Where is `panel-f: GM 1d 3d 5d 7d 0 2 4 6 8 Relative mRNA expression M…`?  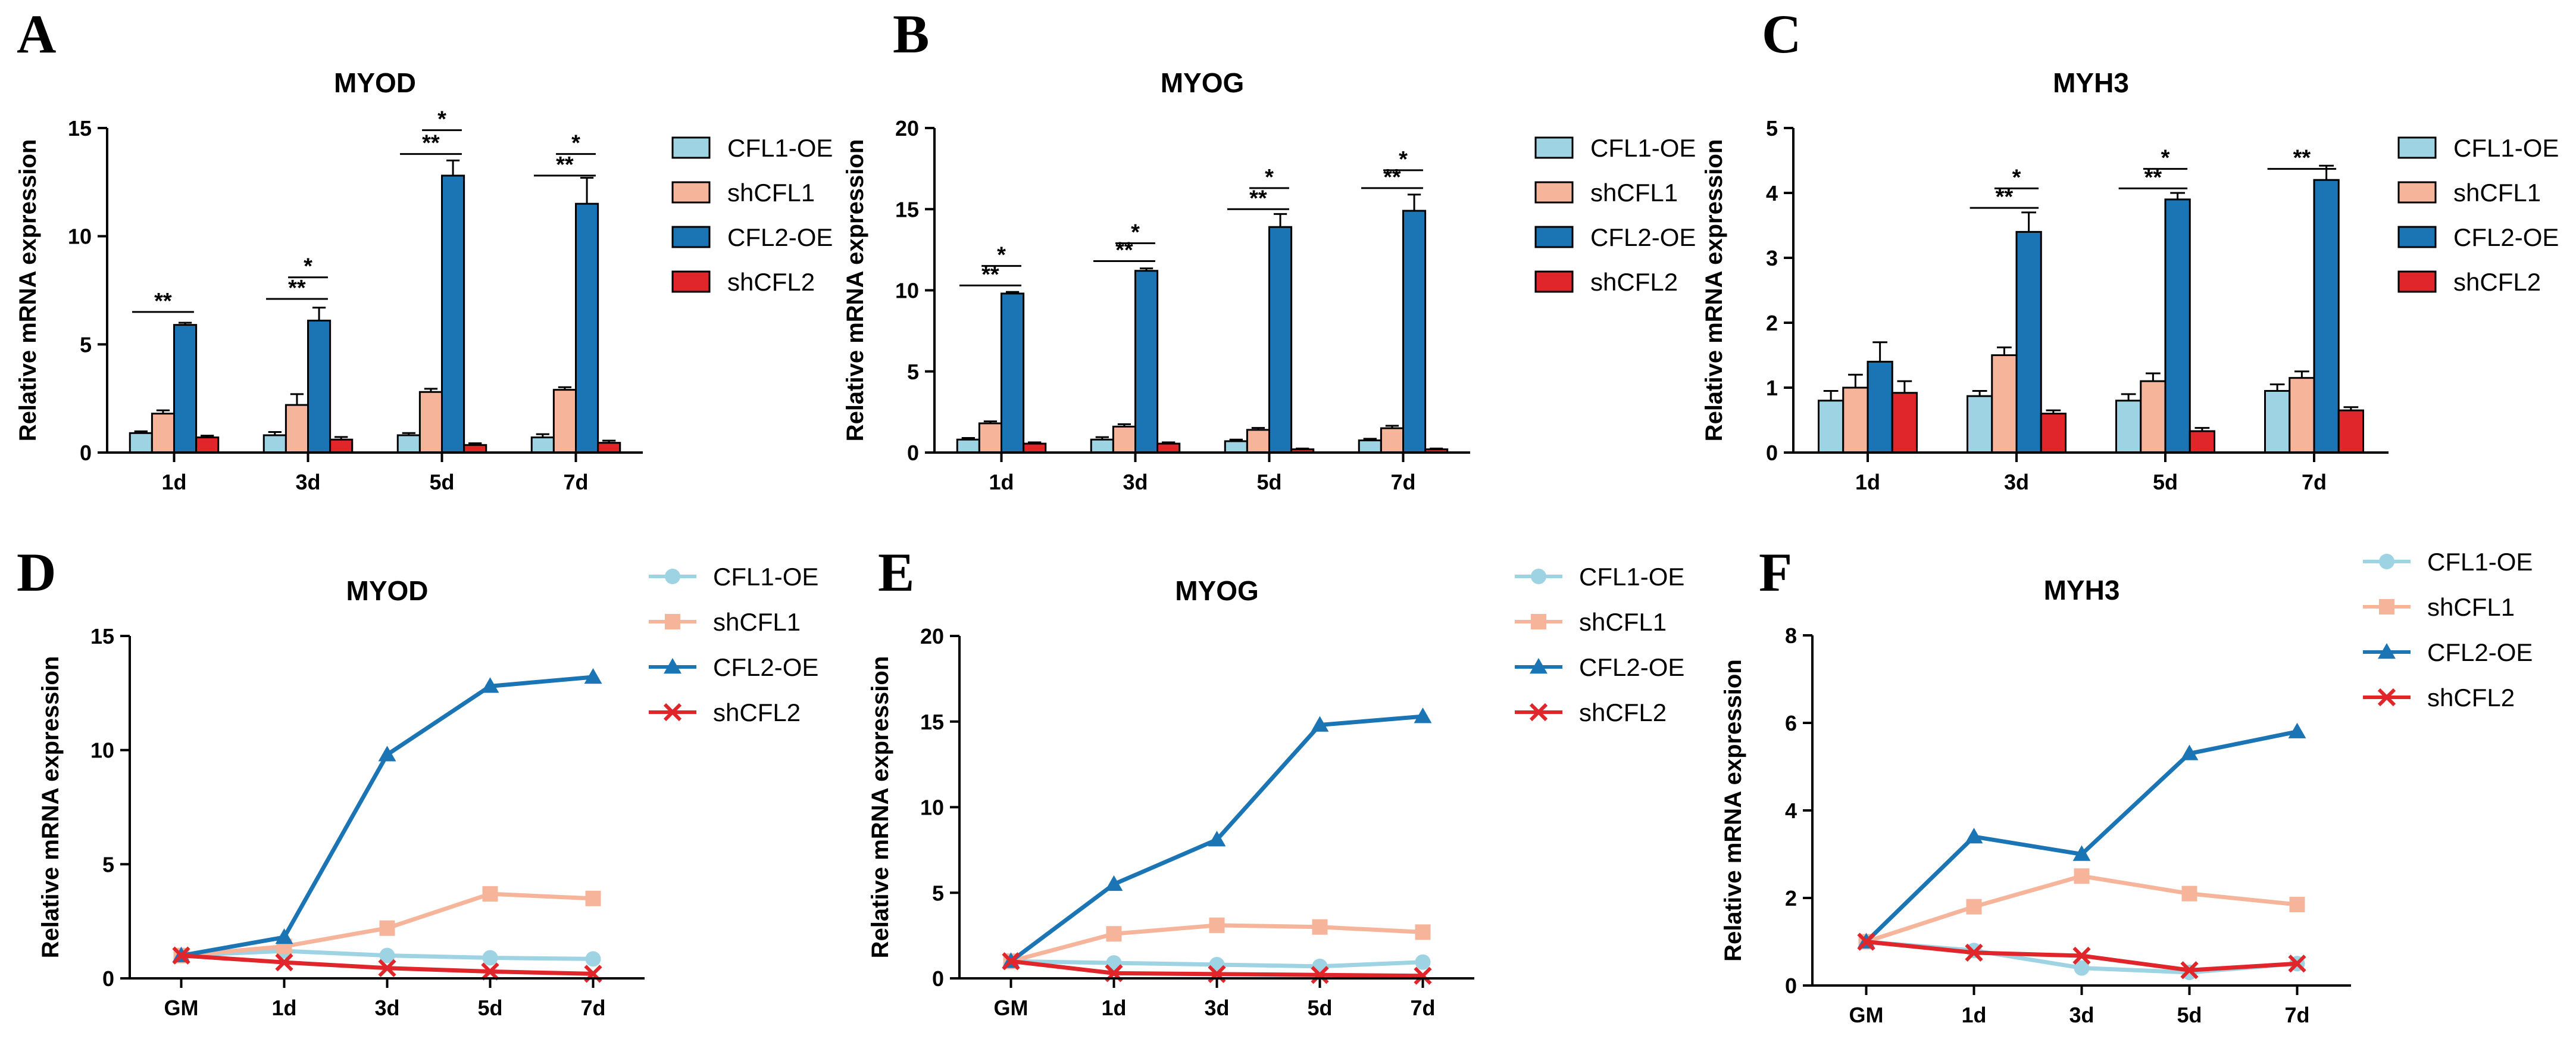 panel-f: GM 1d 3d 5d 7d 0 2 4 6 8 Relative mRNA expression M… is located at coordinates (2126, 784).